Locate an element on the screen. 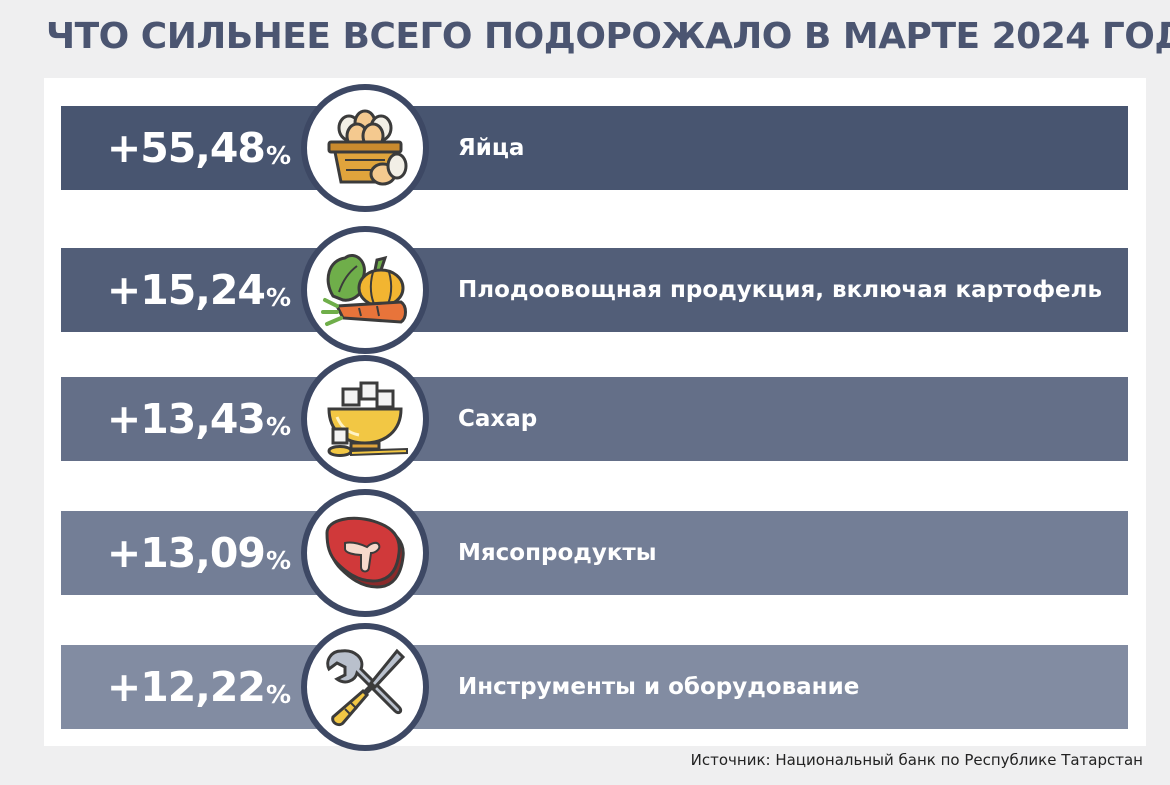 Image resolution: width=1170 pixels, height=785 pixels. bar-row: +13,43% Сахар is located at coordinates (594, 419).